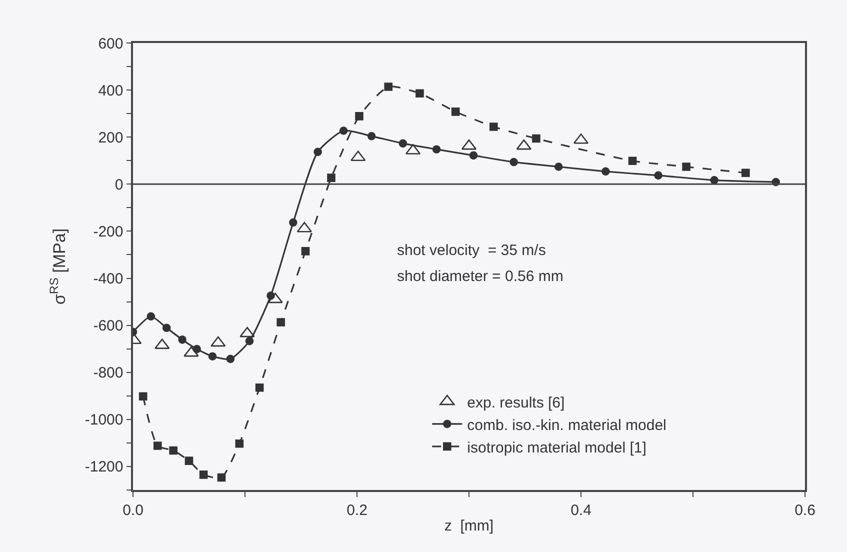 The height and width of the screenshot is (552, 847). I want to click on y-tick-label: 400, so click(111, 91).